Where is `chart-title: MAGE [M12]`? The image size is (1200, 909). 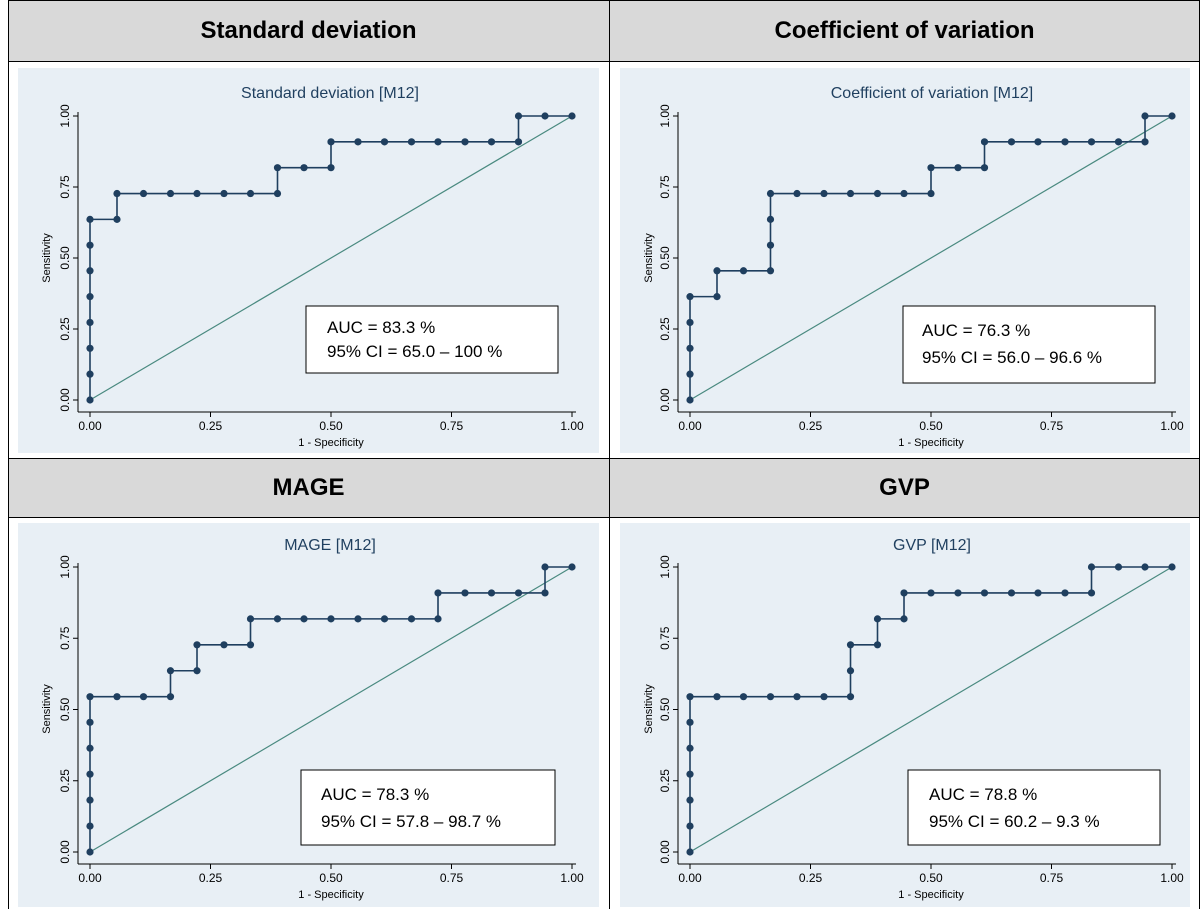 chart-title: MAGE [M12] is located at coordinates (330, 545).